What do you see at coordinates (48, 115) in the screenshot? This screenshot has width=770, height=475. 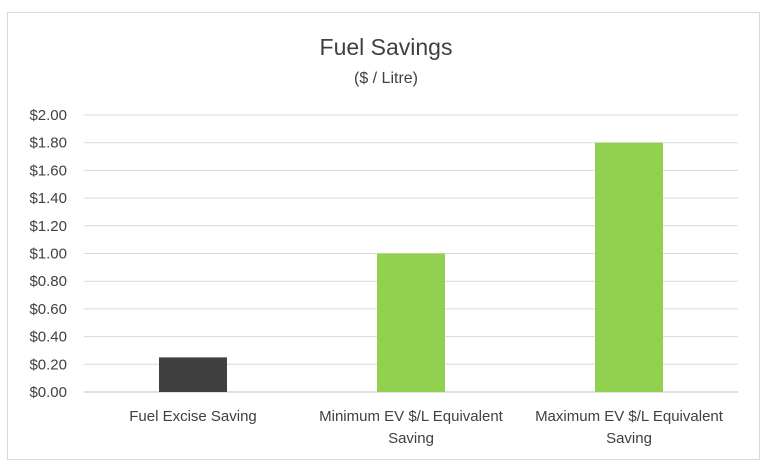 I see `y-tick-label: $2.00` at bounding box center [48, 115].